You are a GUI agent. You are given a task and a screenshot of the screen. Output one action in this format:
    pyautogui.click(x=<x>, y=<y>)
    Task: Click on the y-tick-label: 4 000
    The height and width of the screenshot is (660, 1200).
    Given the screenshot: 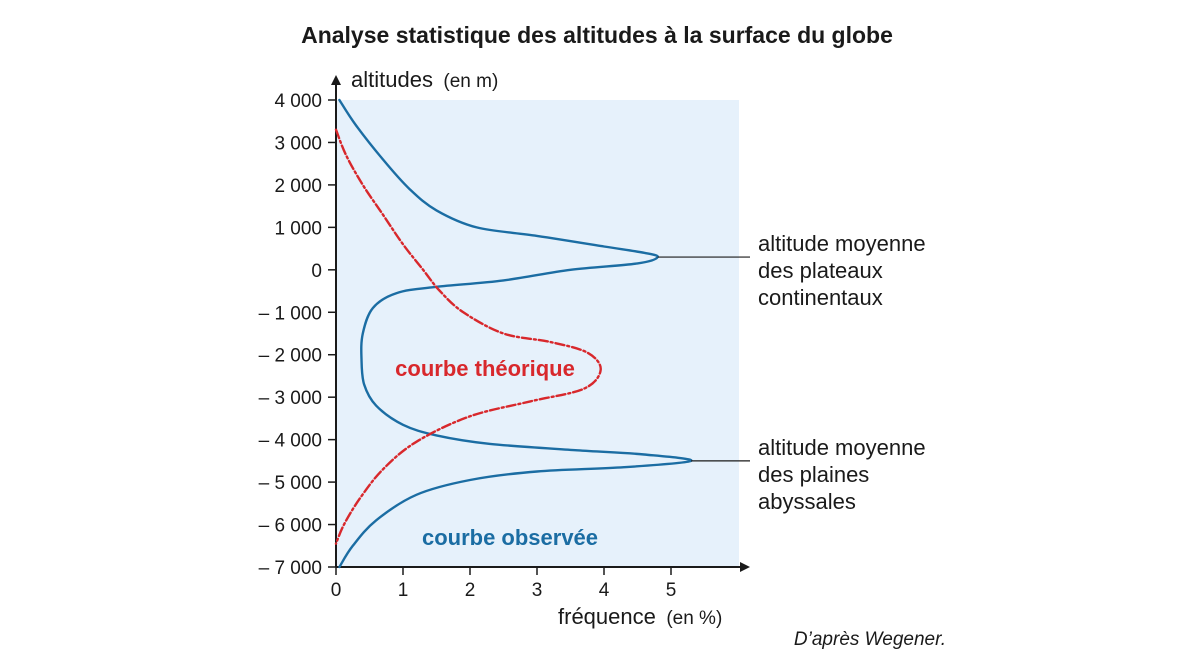 What is the action you would take?
    pyautogui.click(x=298, y=101)
    